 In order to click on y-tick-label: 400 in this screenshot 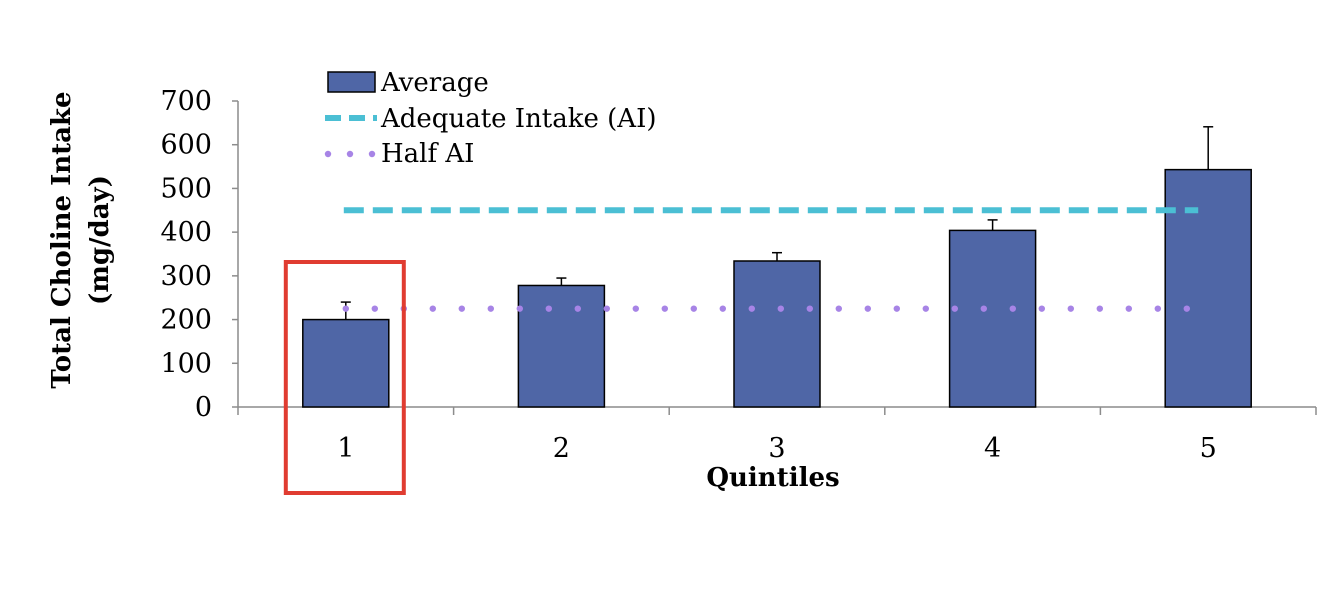, I will do `click(186, 232)`.